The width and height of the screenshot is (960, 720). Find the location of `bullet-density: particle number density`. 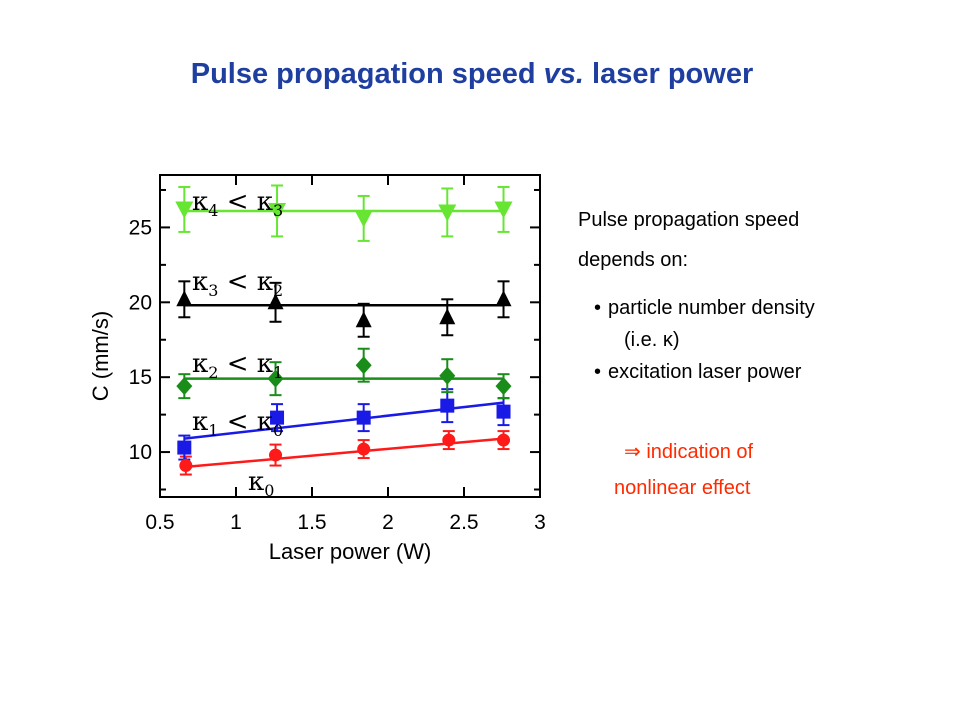

bullet-density: particle number density is located at coordinates (766, 308).